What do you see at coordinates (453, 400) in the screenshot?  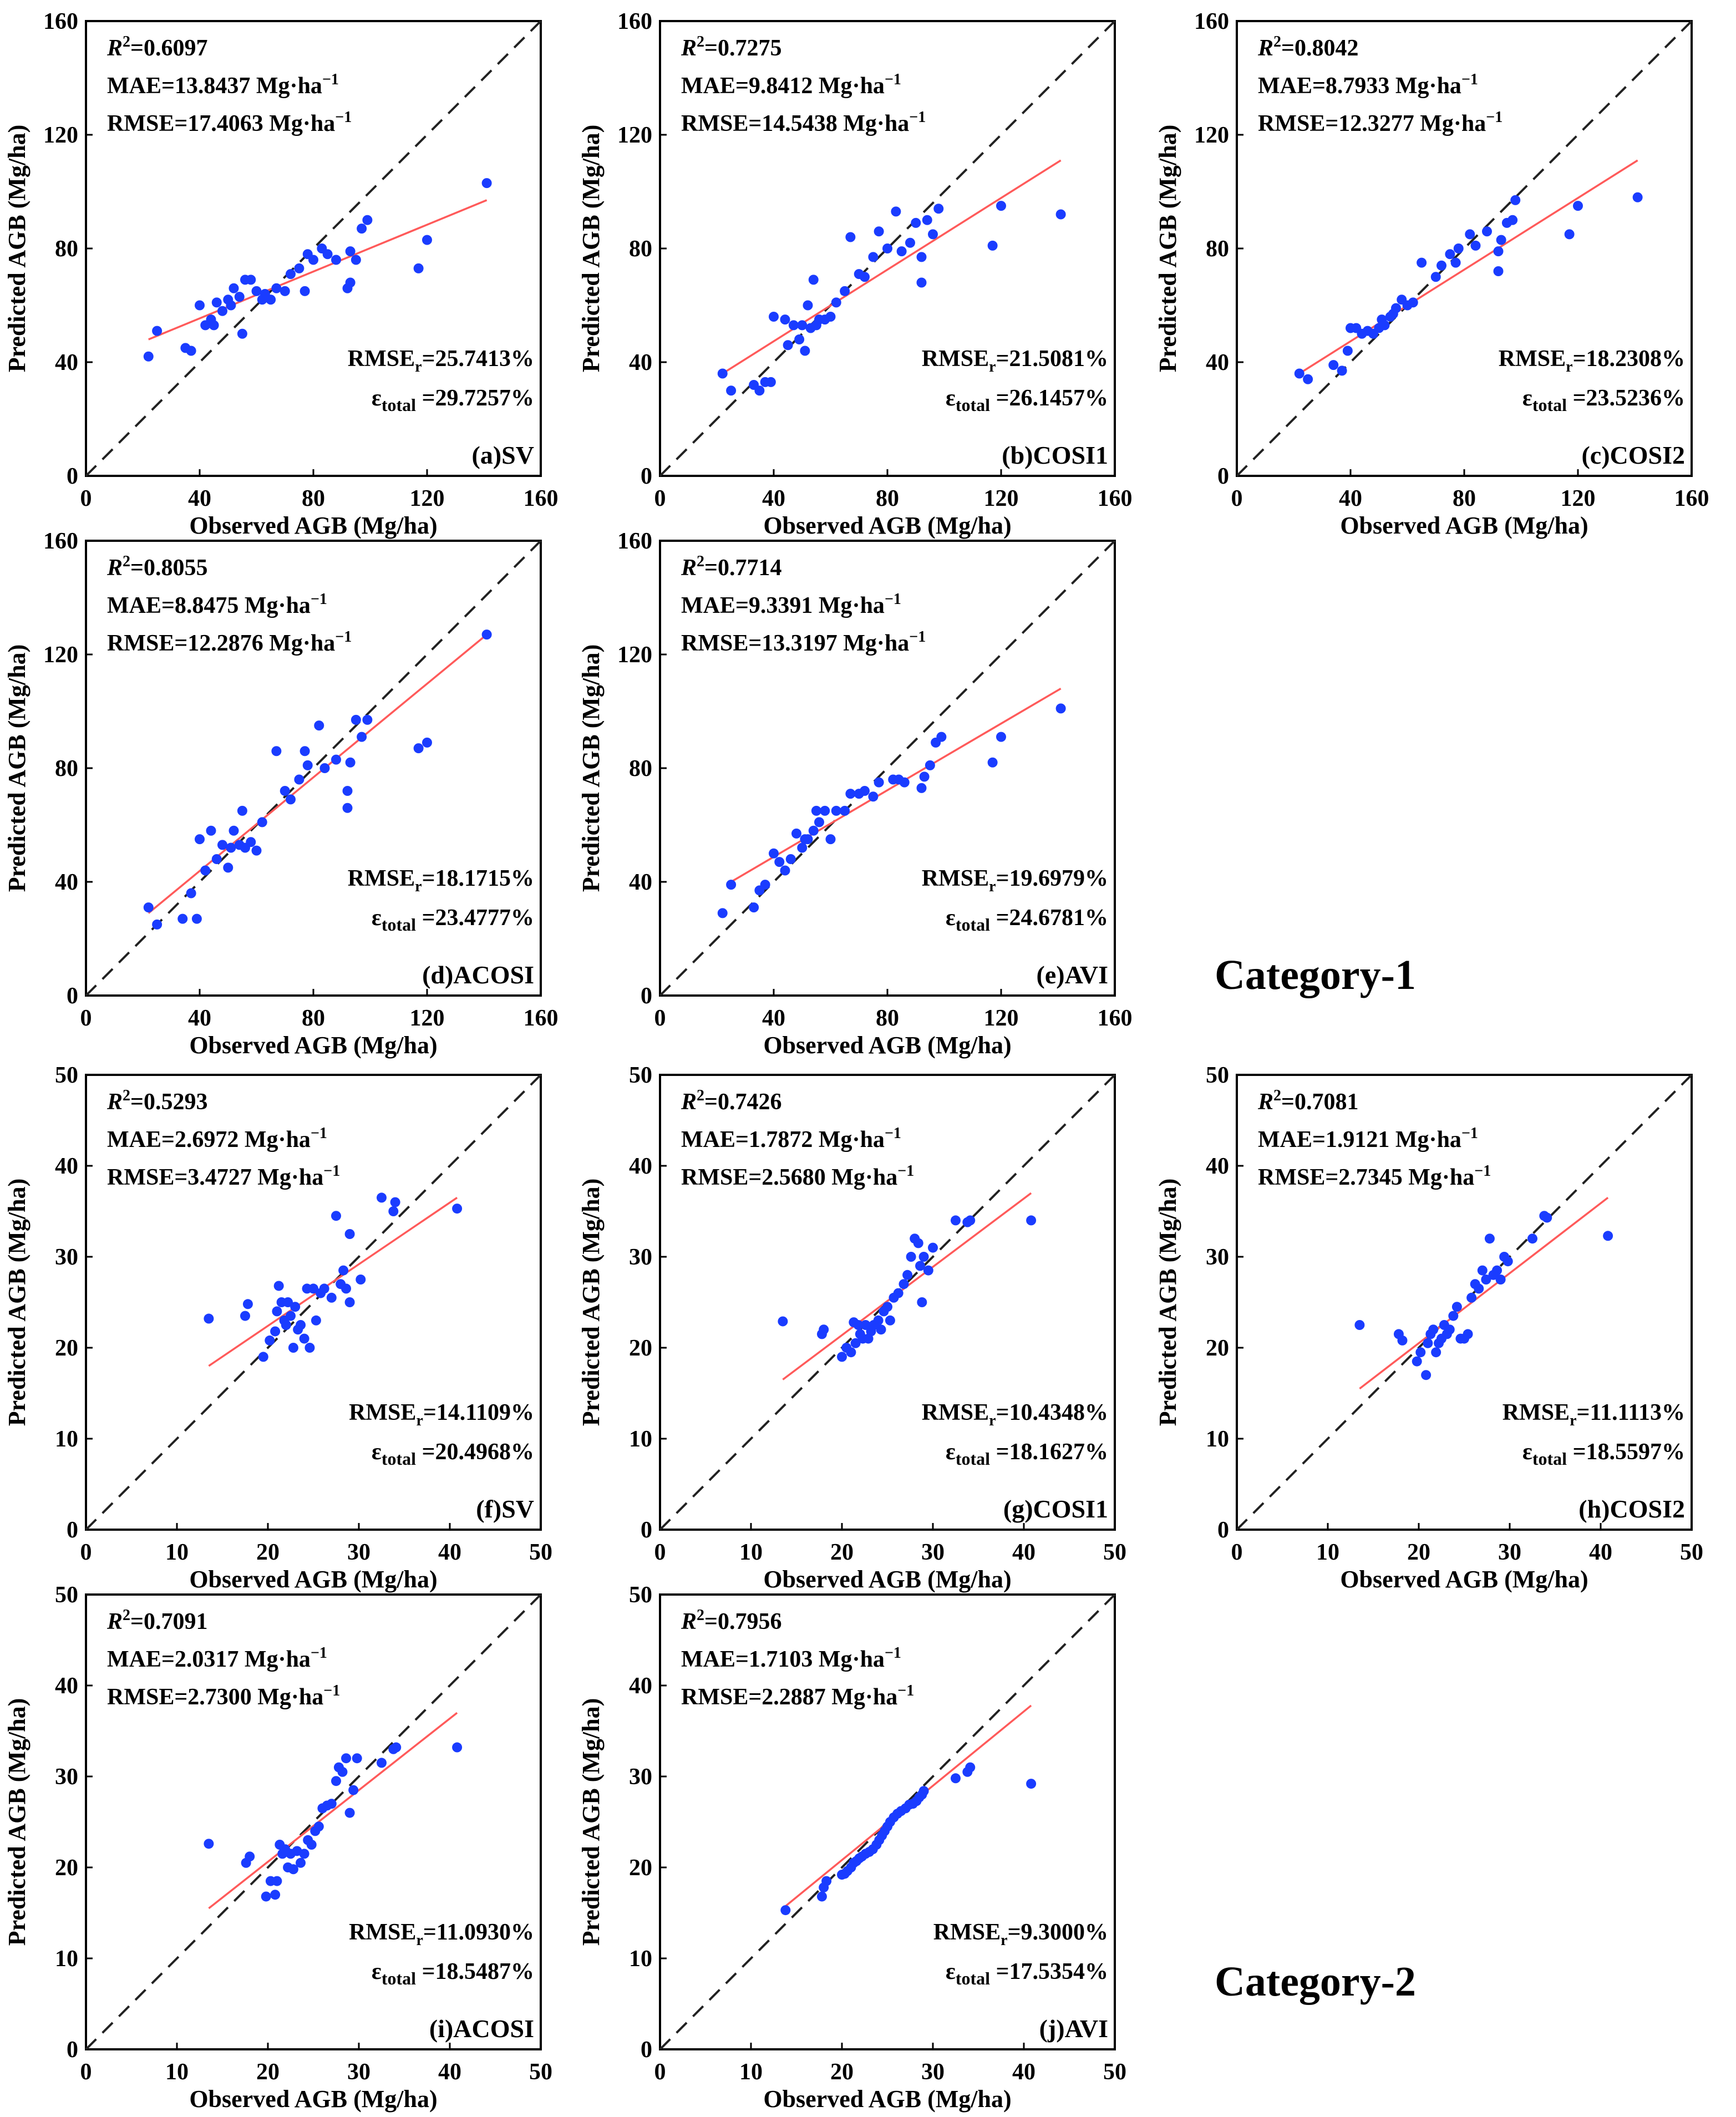 I see `e-total-text: εtotal =29.7257%` at bounding box center [453, 400].